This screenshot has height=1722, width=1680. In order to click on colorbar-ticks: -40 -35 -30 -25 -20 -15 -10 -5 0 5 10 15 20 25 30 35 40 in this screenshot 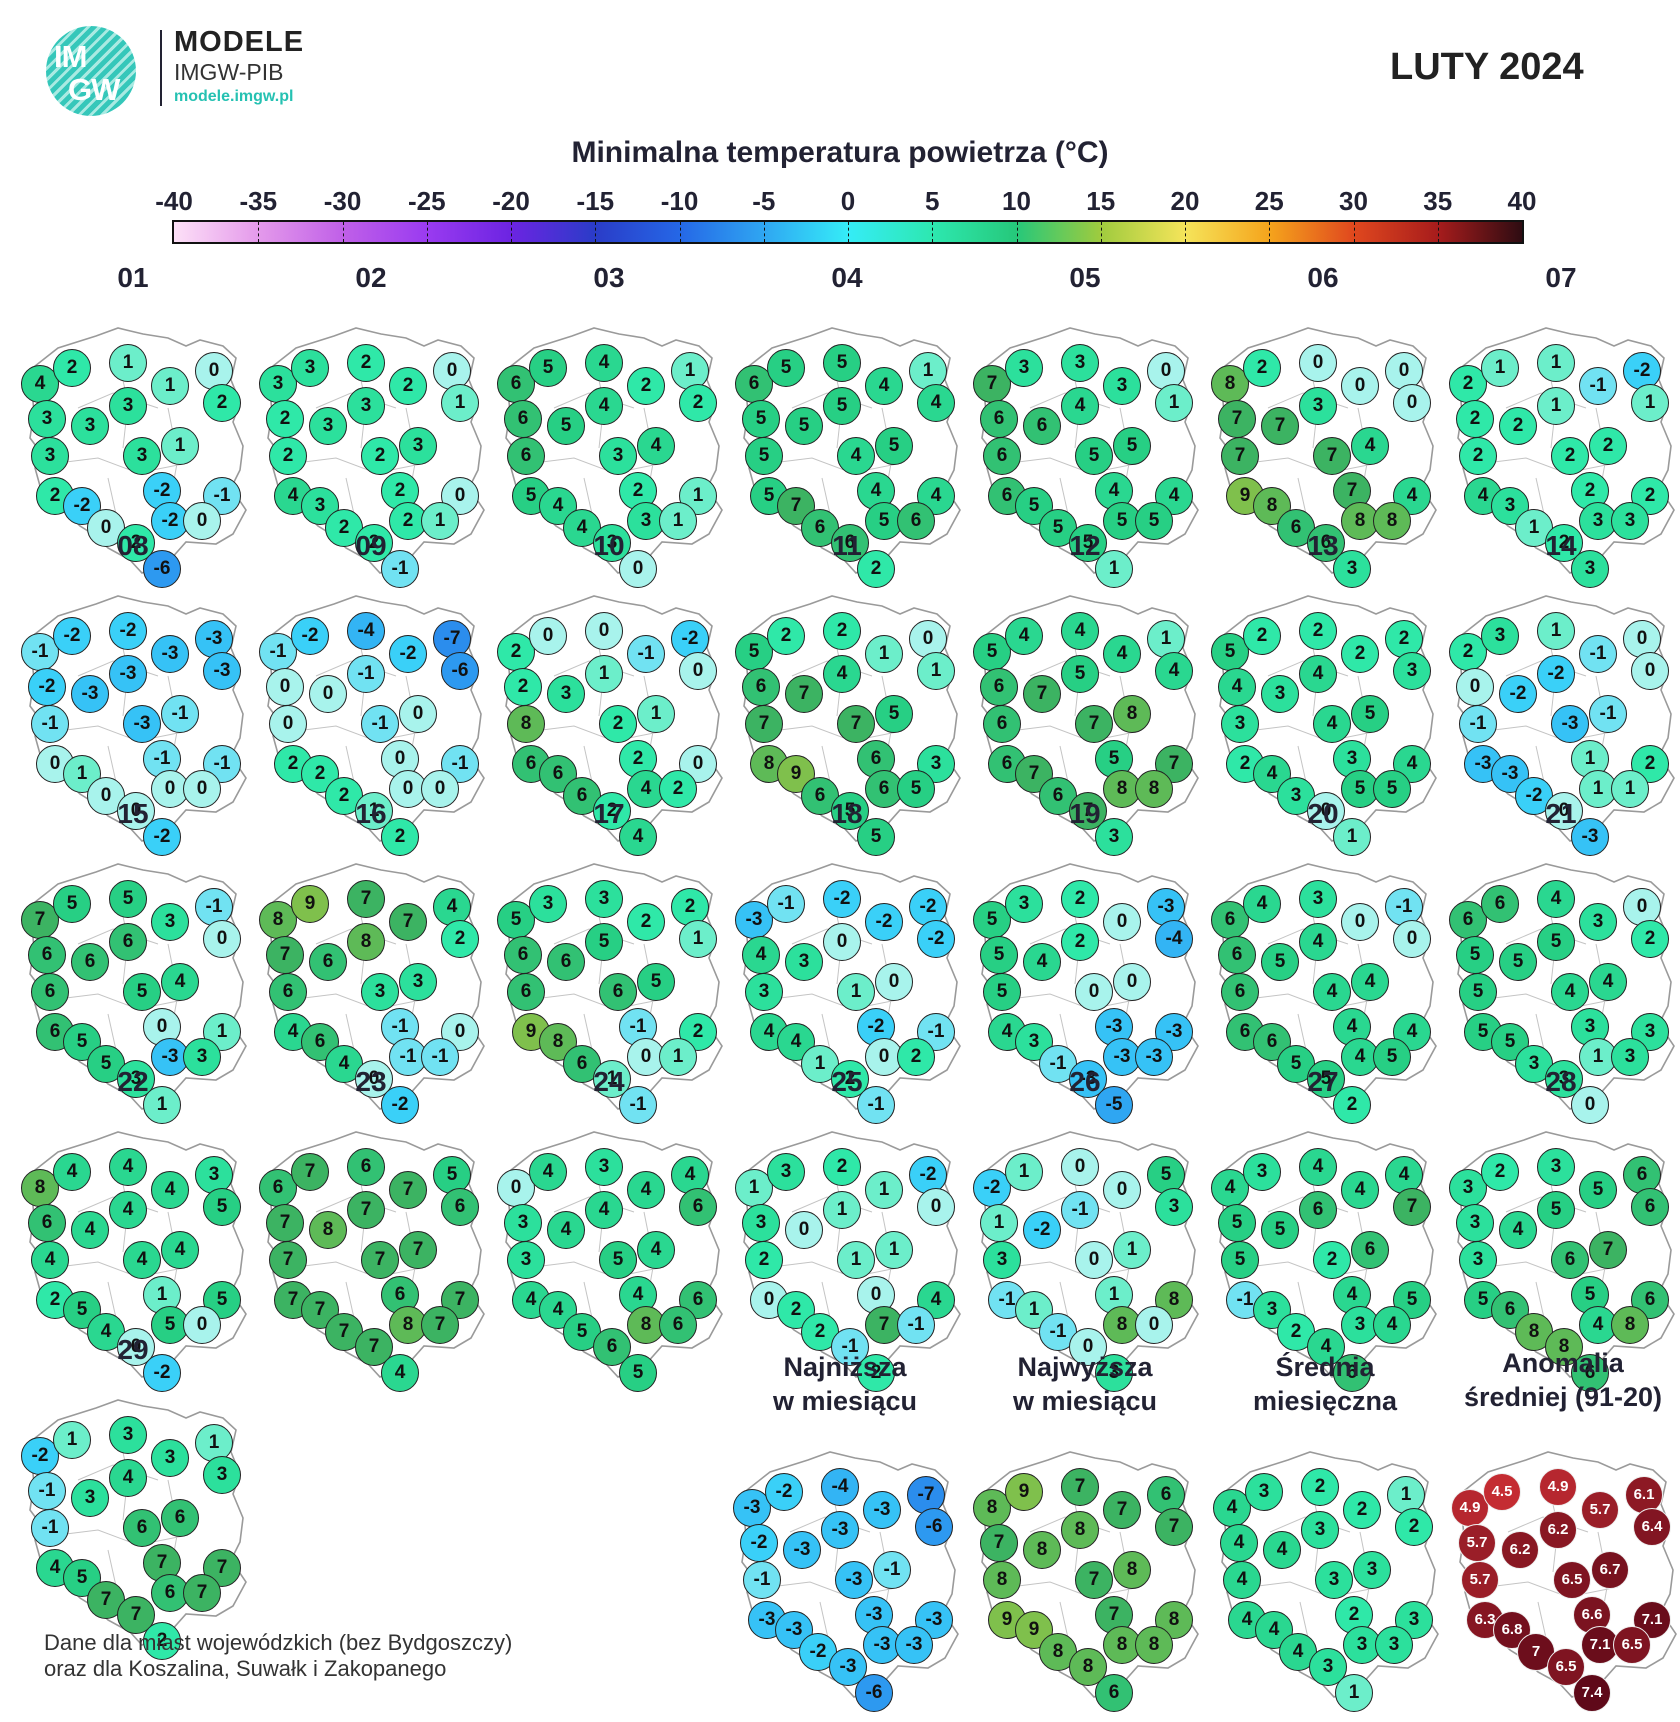, I will do `click(840, 201)`.